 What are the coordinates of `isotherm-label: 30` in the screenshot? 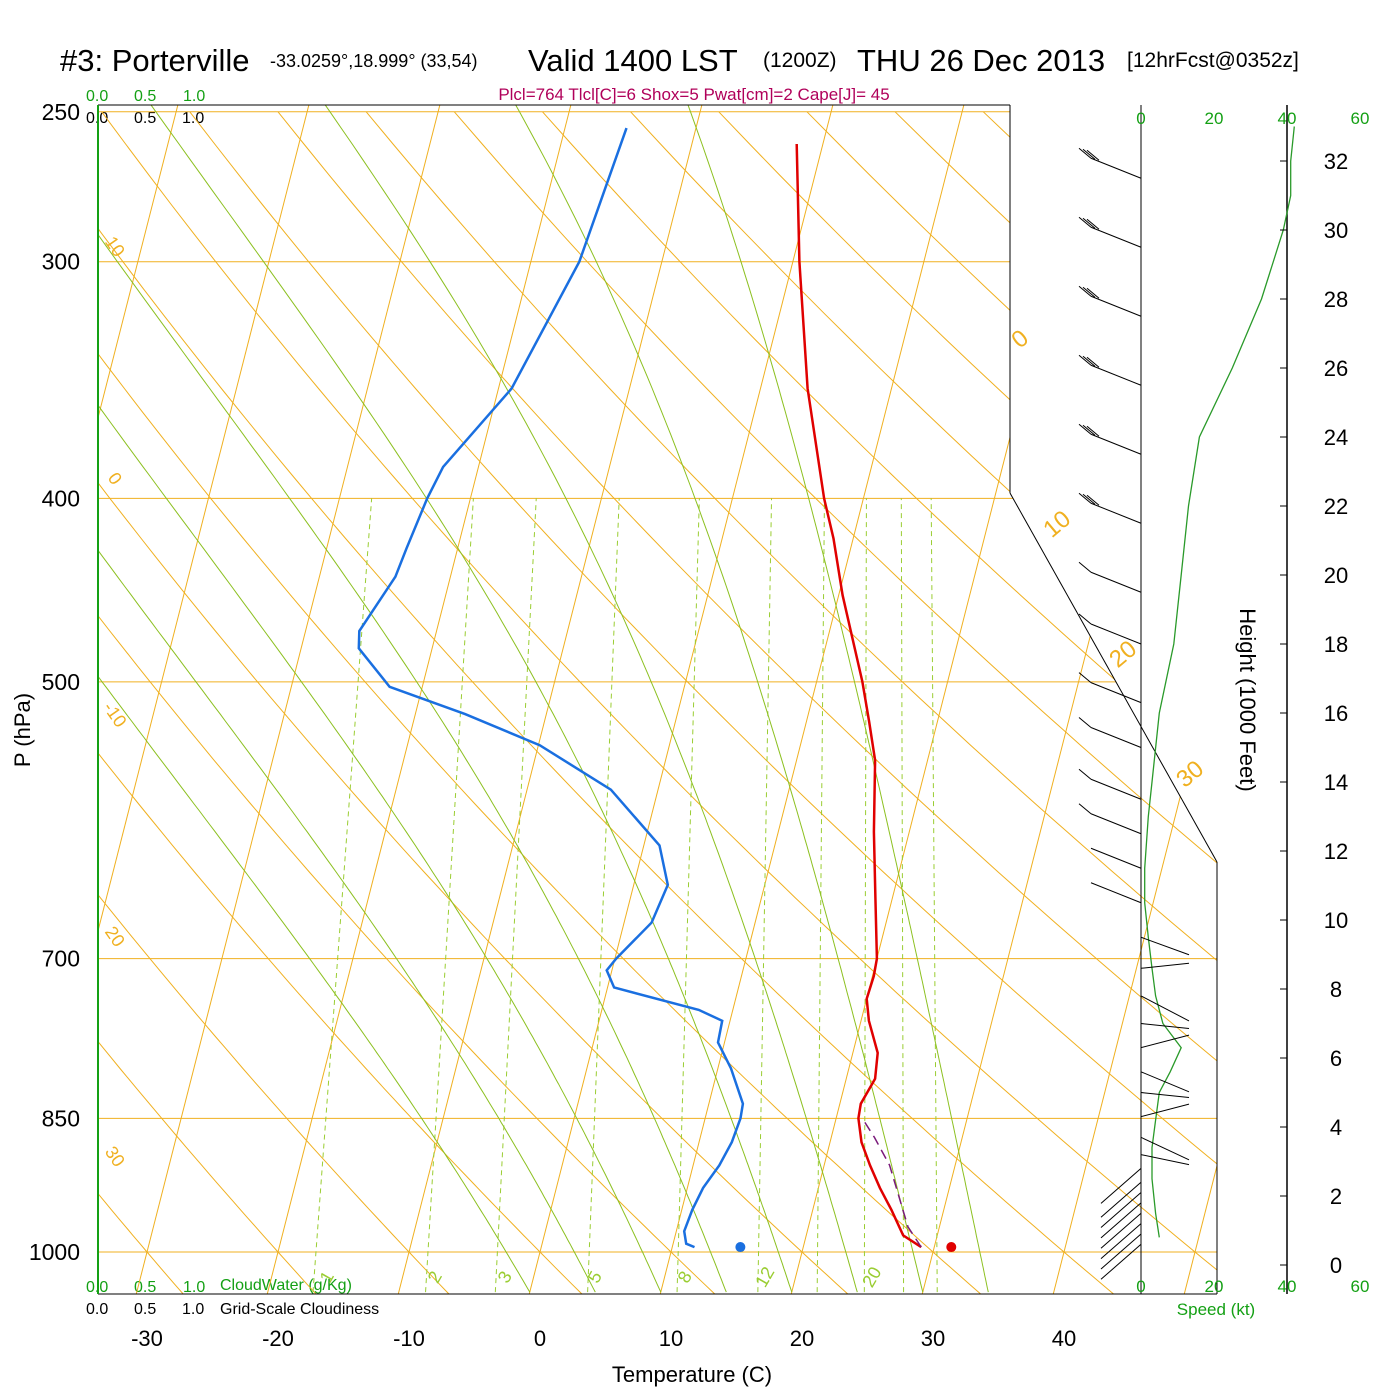 It's located at (1190, 774).